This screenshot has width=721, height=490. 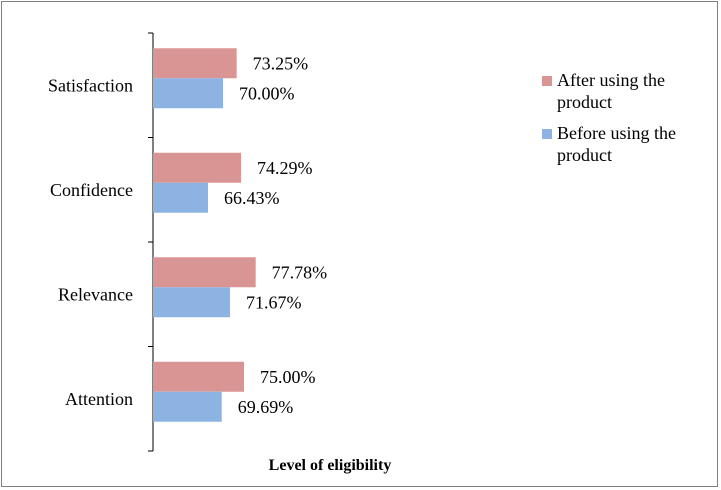 What do you see at coordinates (281, 63) in the screenshot?
I see `data-label: 73.25%` at bounding box center [281, 63].